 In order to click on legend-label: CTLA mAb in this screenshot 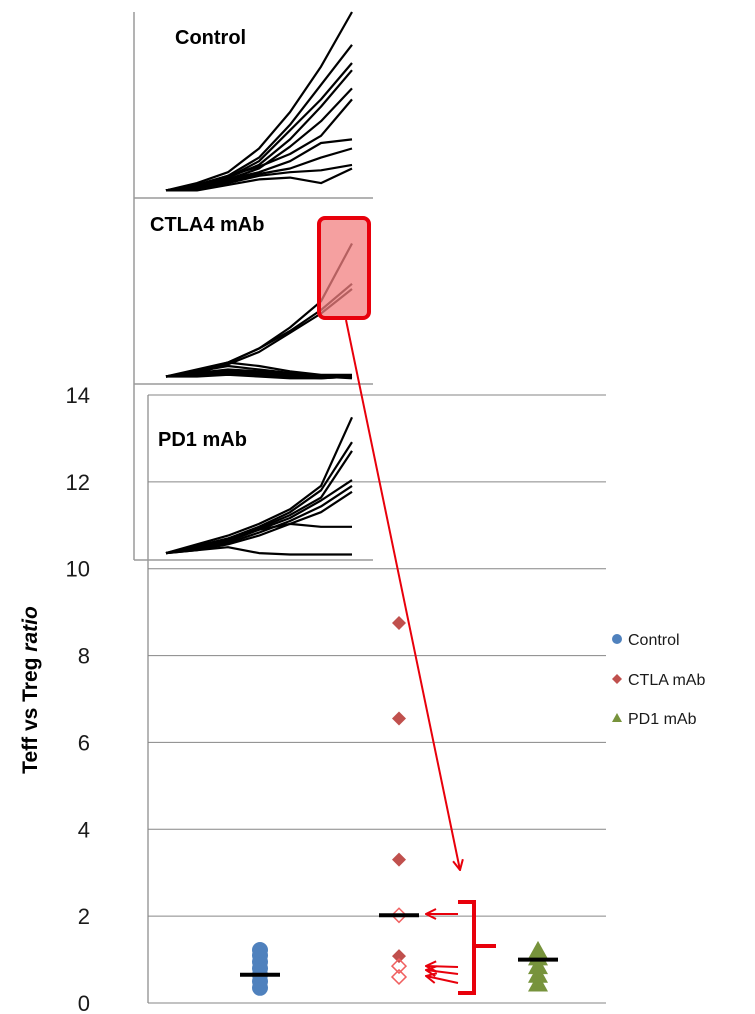, I will do `click(666, 680)`.